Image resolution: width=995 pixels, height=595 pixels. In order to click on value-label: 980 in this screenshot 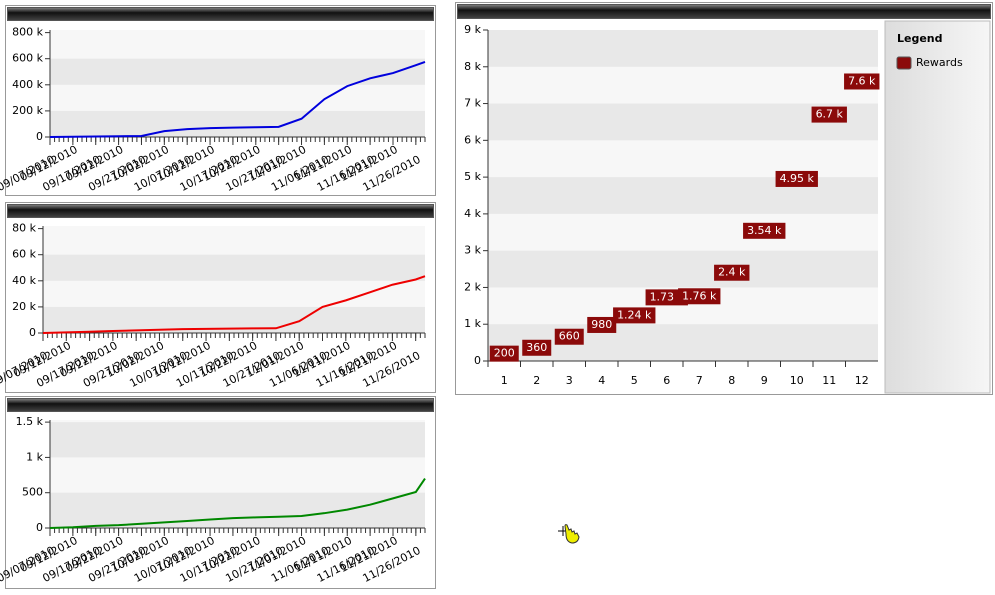, I will do `click(601, 324)`.